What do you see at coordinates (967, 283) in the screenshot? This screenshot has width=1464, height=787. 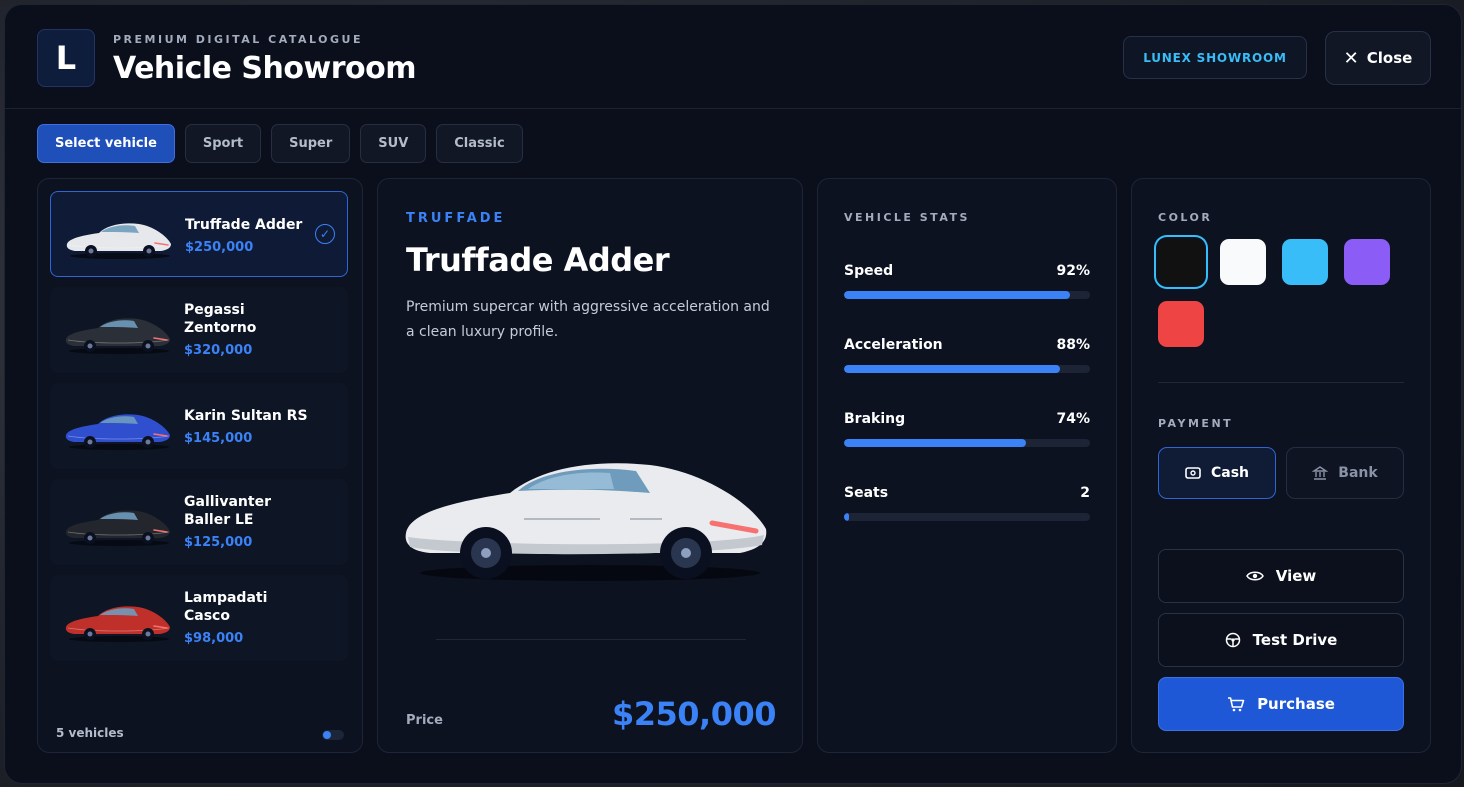 I see `stat-speed: Speed 92%` at bounding box center [967, 283].